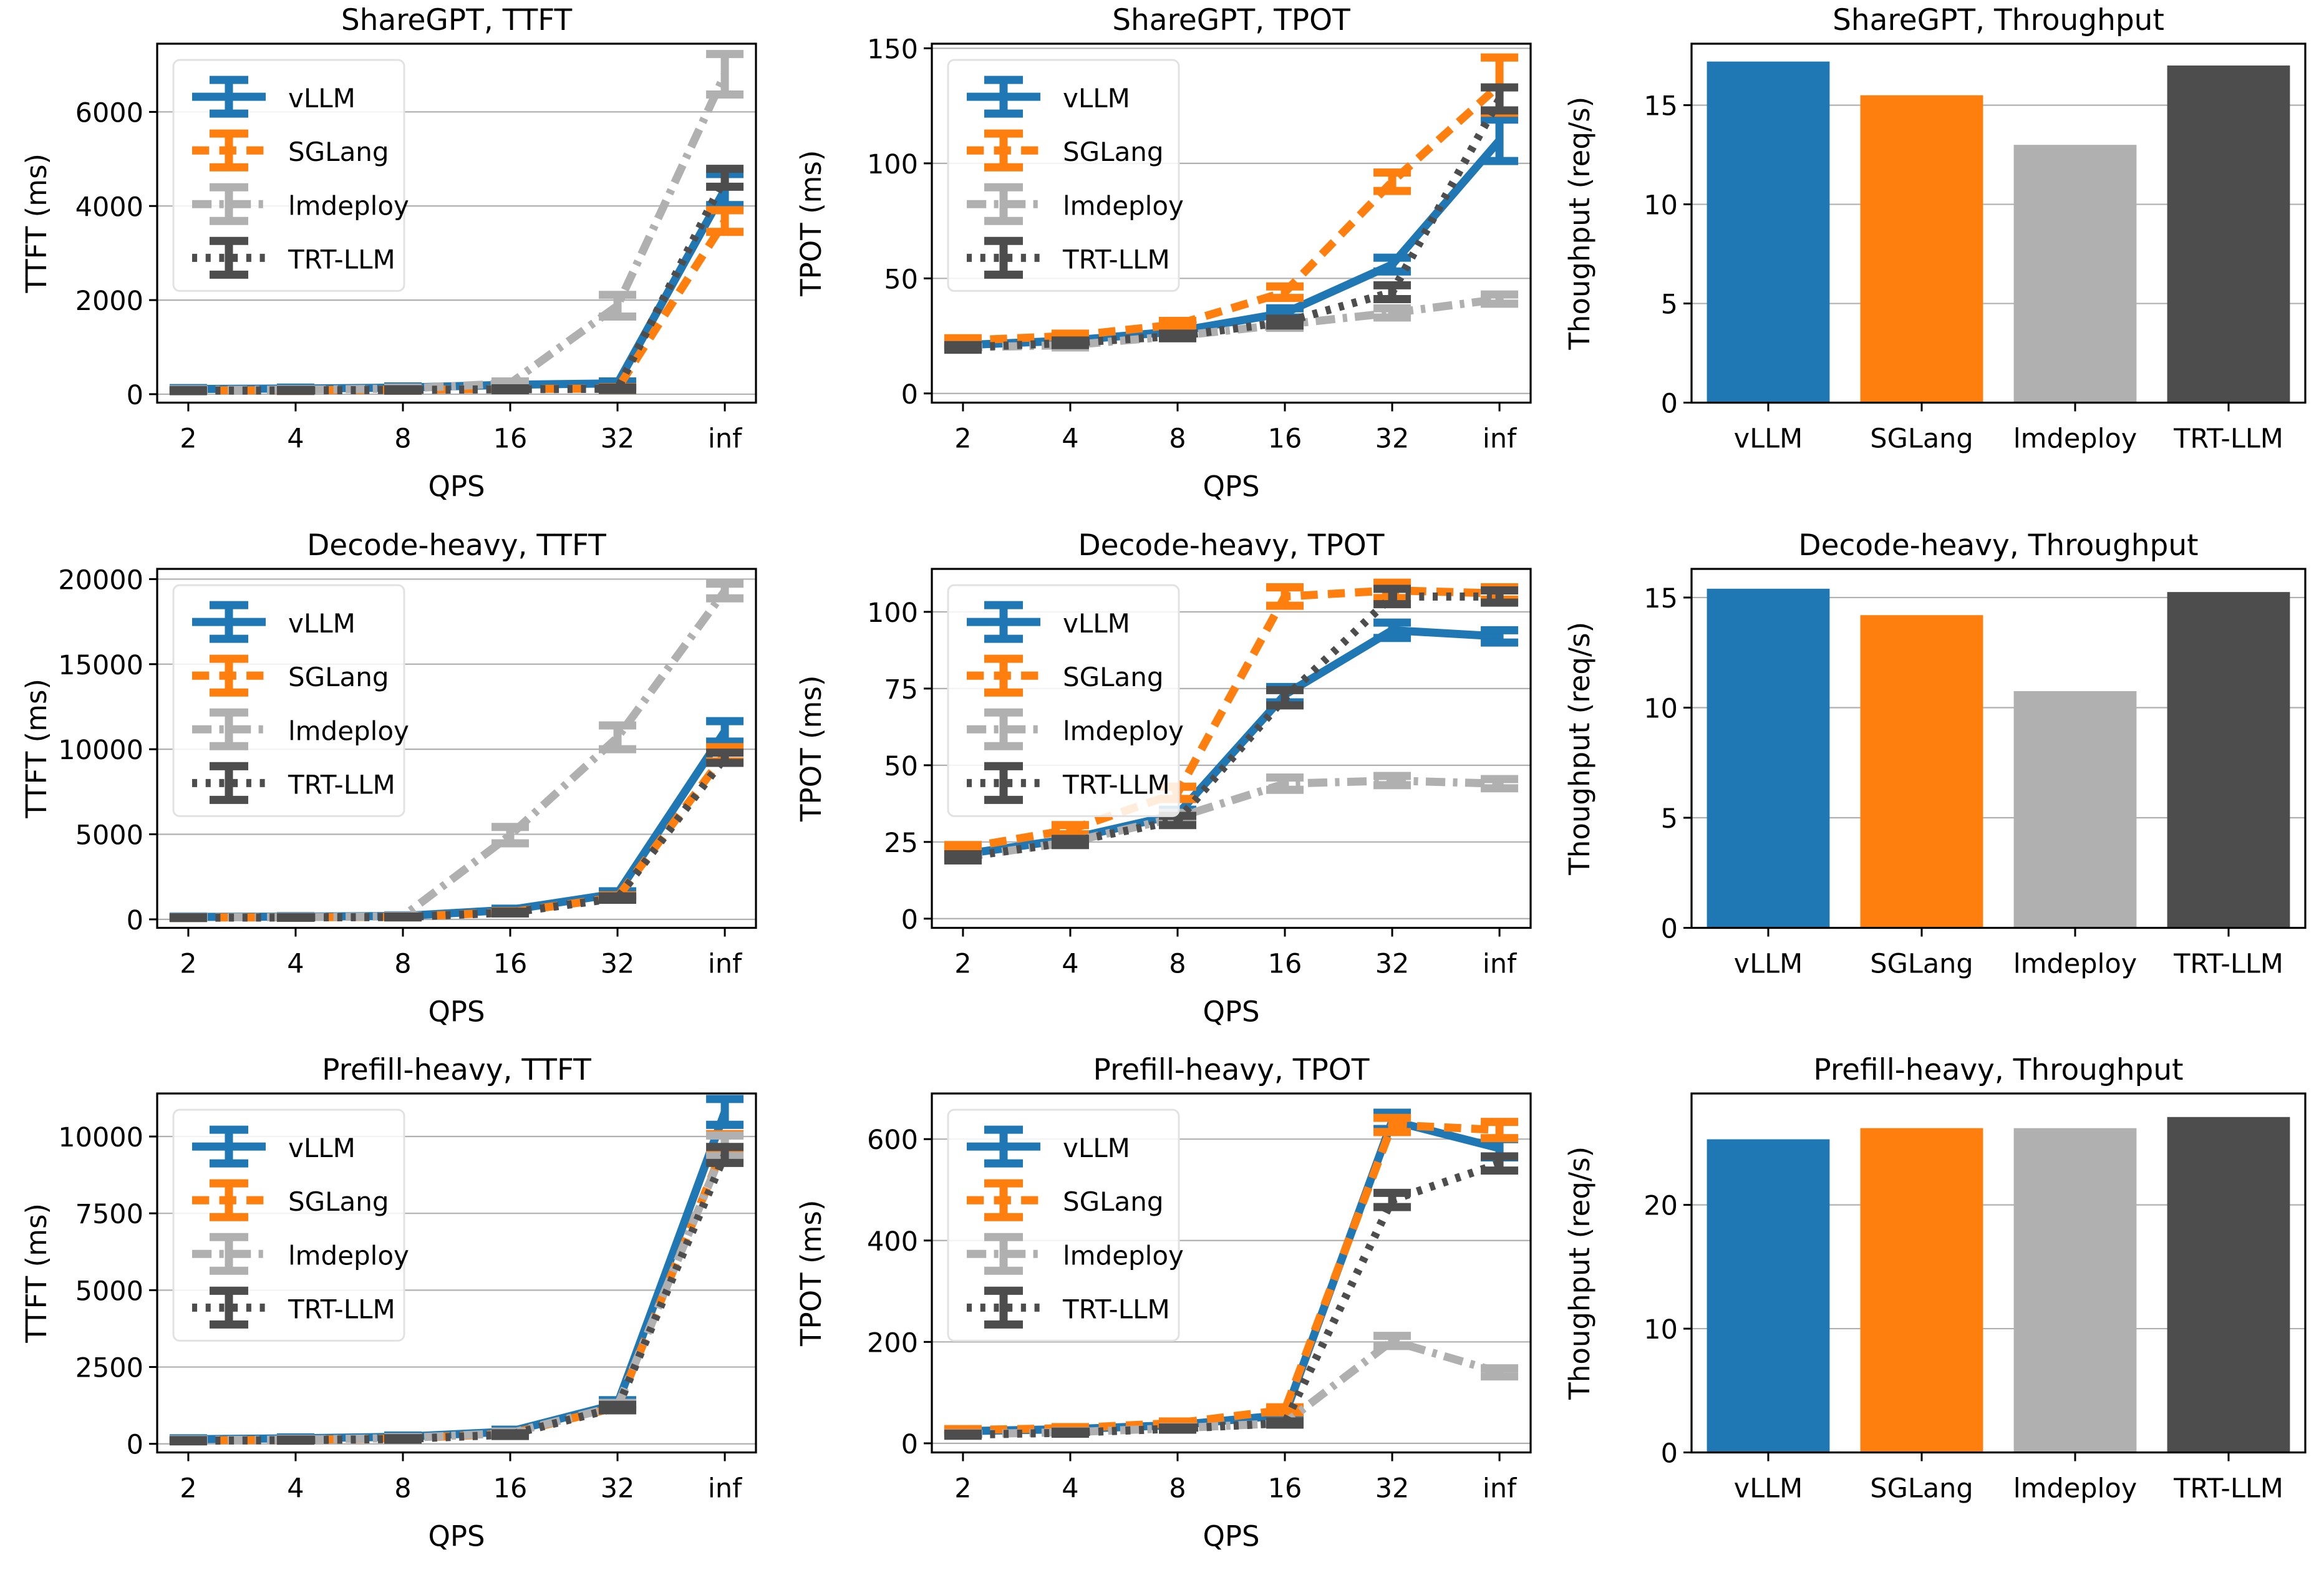 The height and width of the screenshot is (1575, 2324). What do you see at coordinates (1921, 963) in the screenshot?
I see `x-tick-label: SGLang` at bounding box center [1921, 963].